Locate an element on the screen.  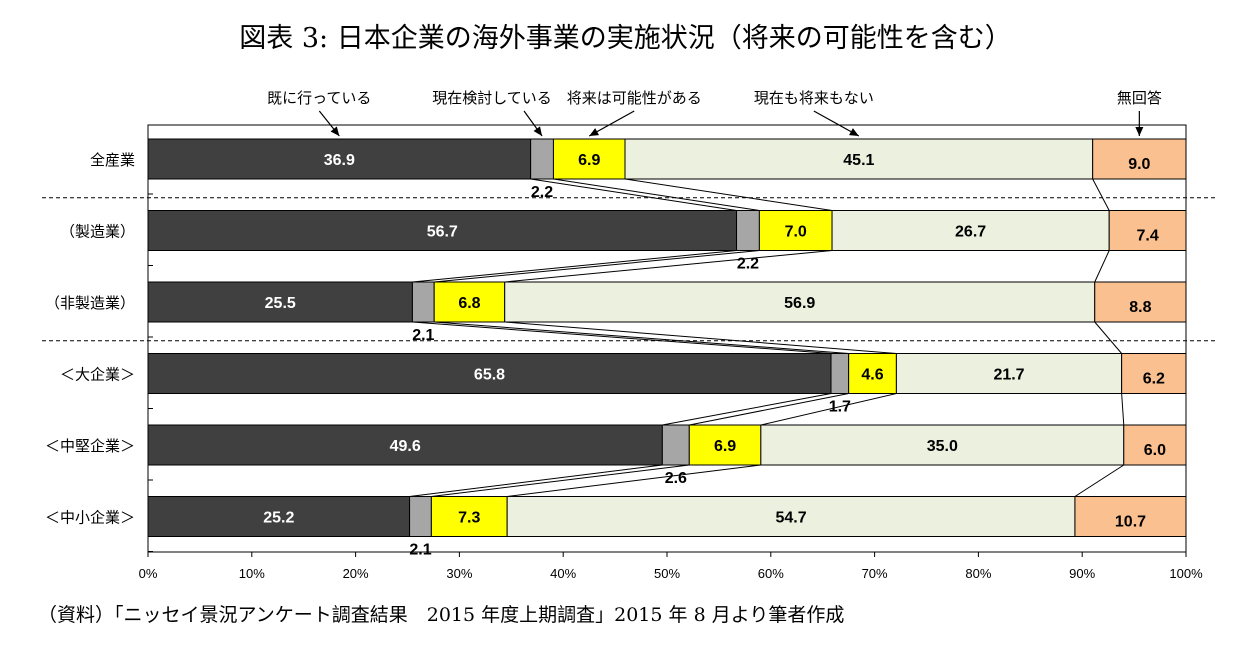
value-label: 54.7 is located at coordinates (790, 518).